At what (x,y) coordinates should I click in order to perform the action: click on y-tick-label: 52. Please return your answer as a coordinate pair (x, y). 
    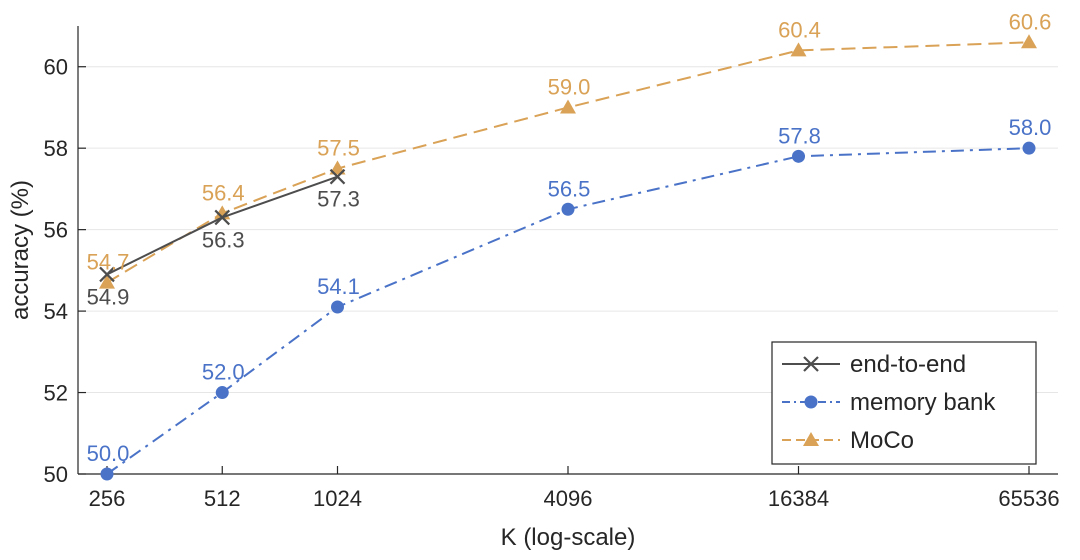
    Looking at the image, I should click on (56, 393).